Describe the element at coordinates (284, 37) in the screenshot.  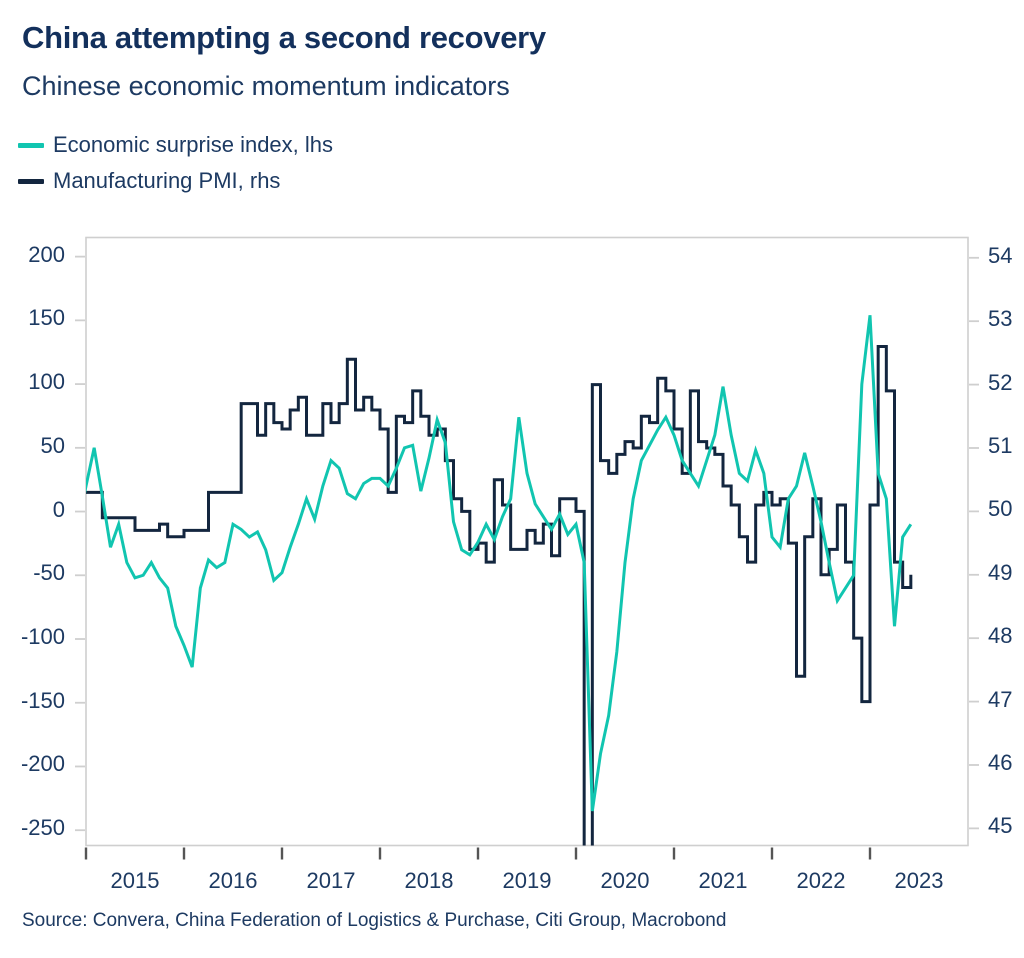
I see `page-title: China attempting a second recovery` at that location.